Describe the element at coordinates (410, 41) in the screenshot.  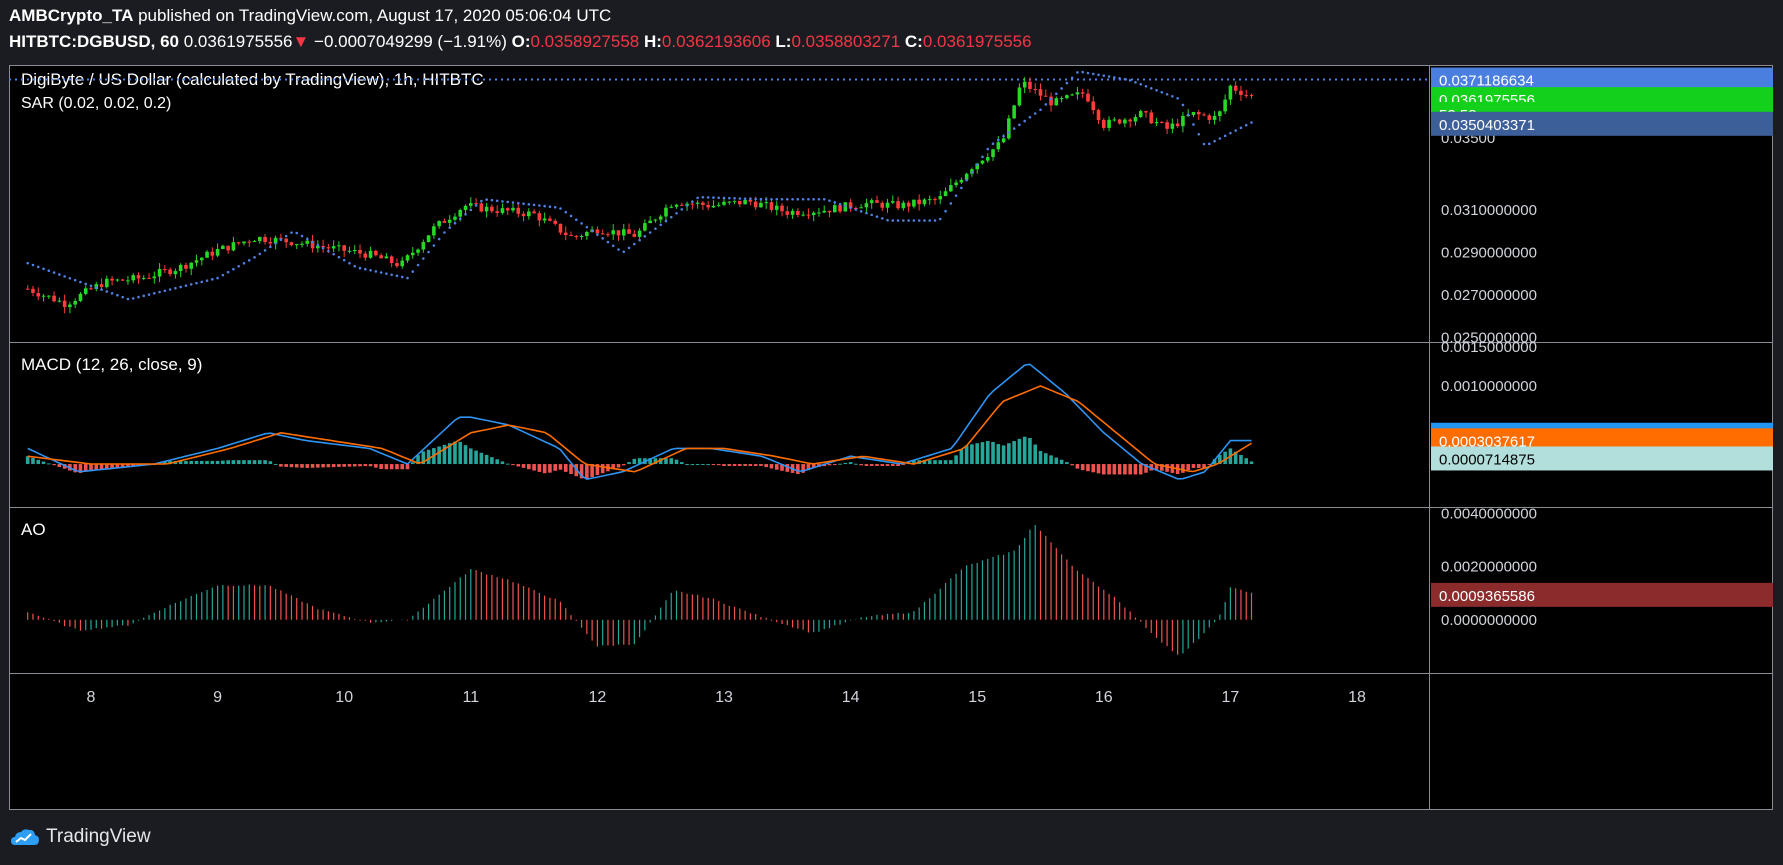
I see `price-change: −0.0007049299 (−1.91%)` at that location.